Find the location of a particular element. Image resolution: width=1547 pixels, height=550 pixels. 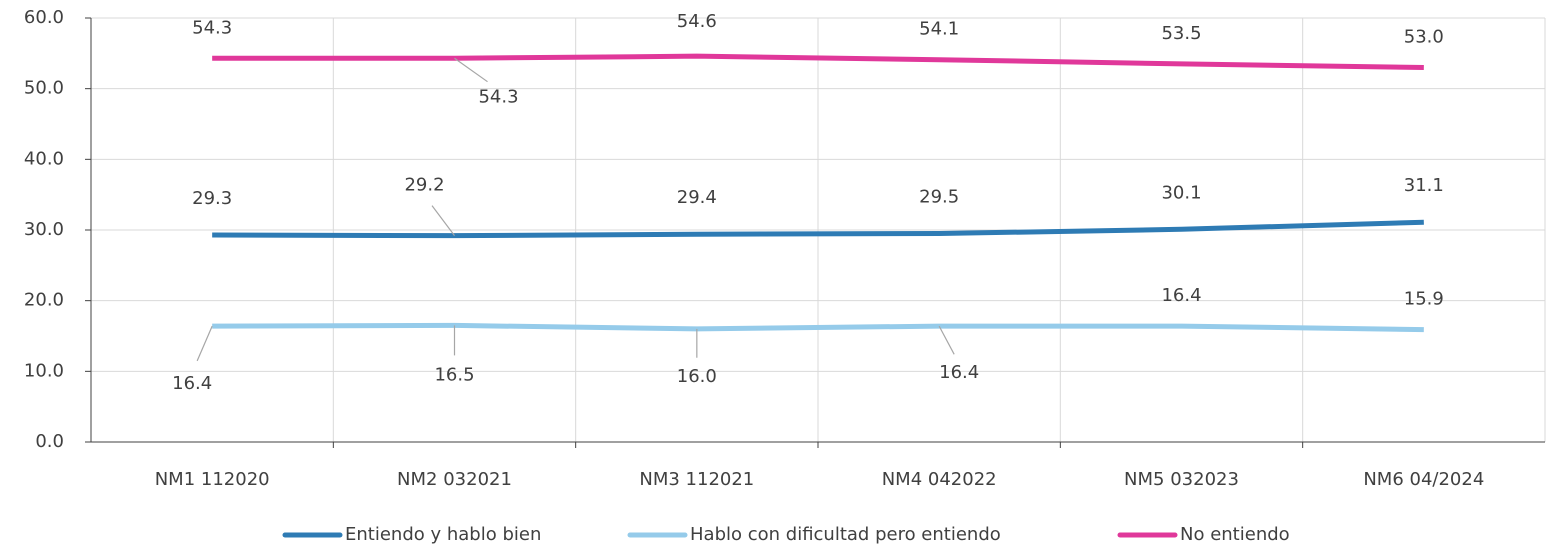

x-tick-label: NM4 042022 is located at coordinates (939, 479).